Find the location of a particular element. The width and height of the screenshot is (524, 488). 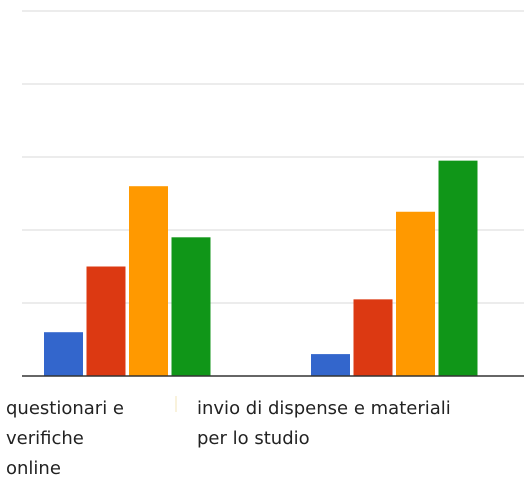

category-label-line: online is located at coordinates (33, 468).